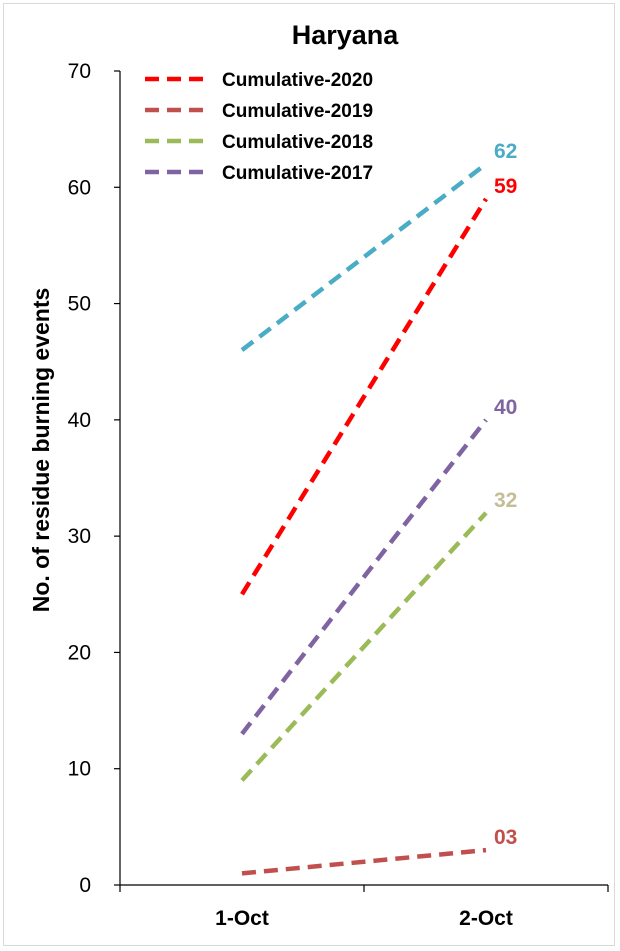 Image resolution: width=620 pixels, height=951 pixels. What do you see at coordinates (79, 187) in the screenshot?
I see `y-tick-label: 60` at bounding box center [79, 187].